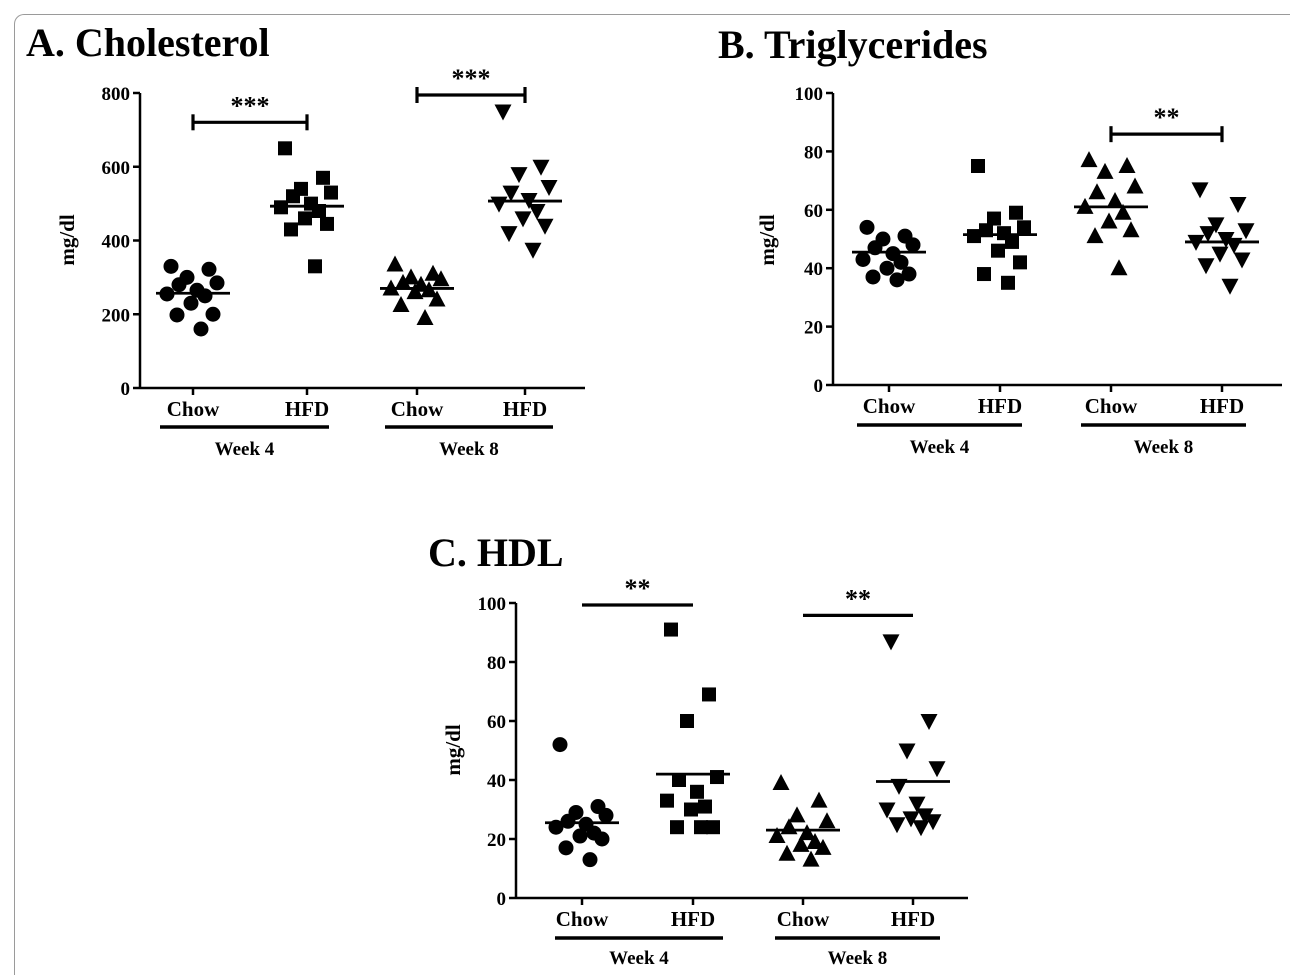 The image size is (1290, 975). What do you see at coordinates (250, 111) in the screenshot?
I see `significance-bracket: ***` at bounding box center [250, 111].